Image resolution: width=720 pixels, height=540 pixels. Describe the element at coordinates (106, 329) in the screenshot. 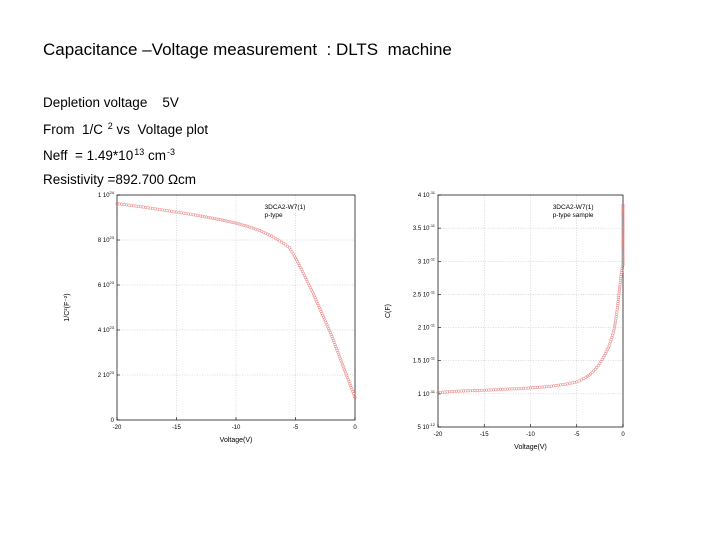

I see `y-tick-label: 4 1023` at that location.